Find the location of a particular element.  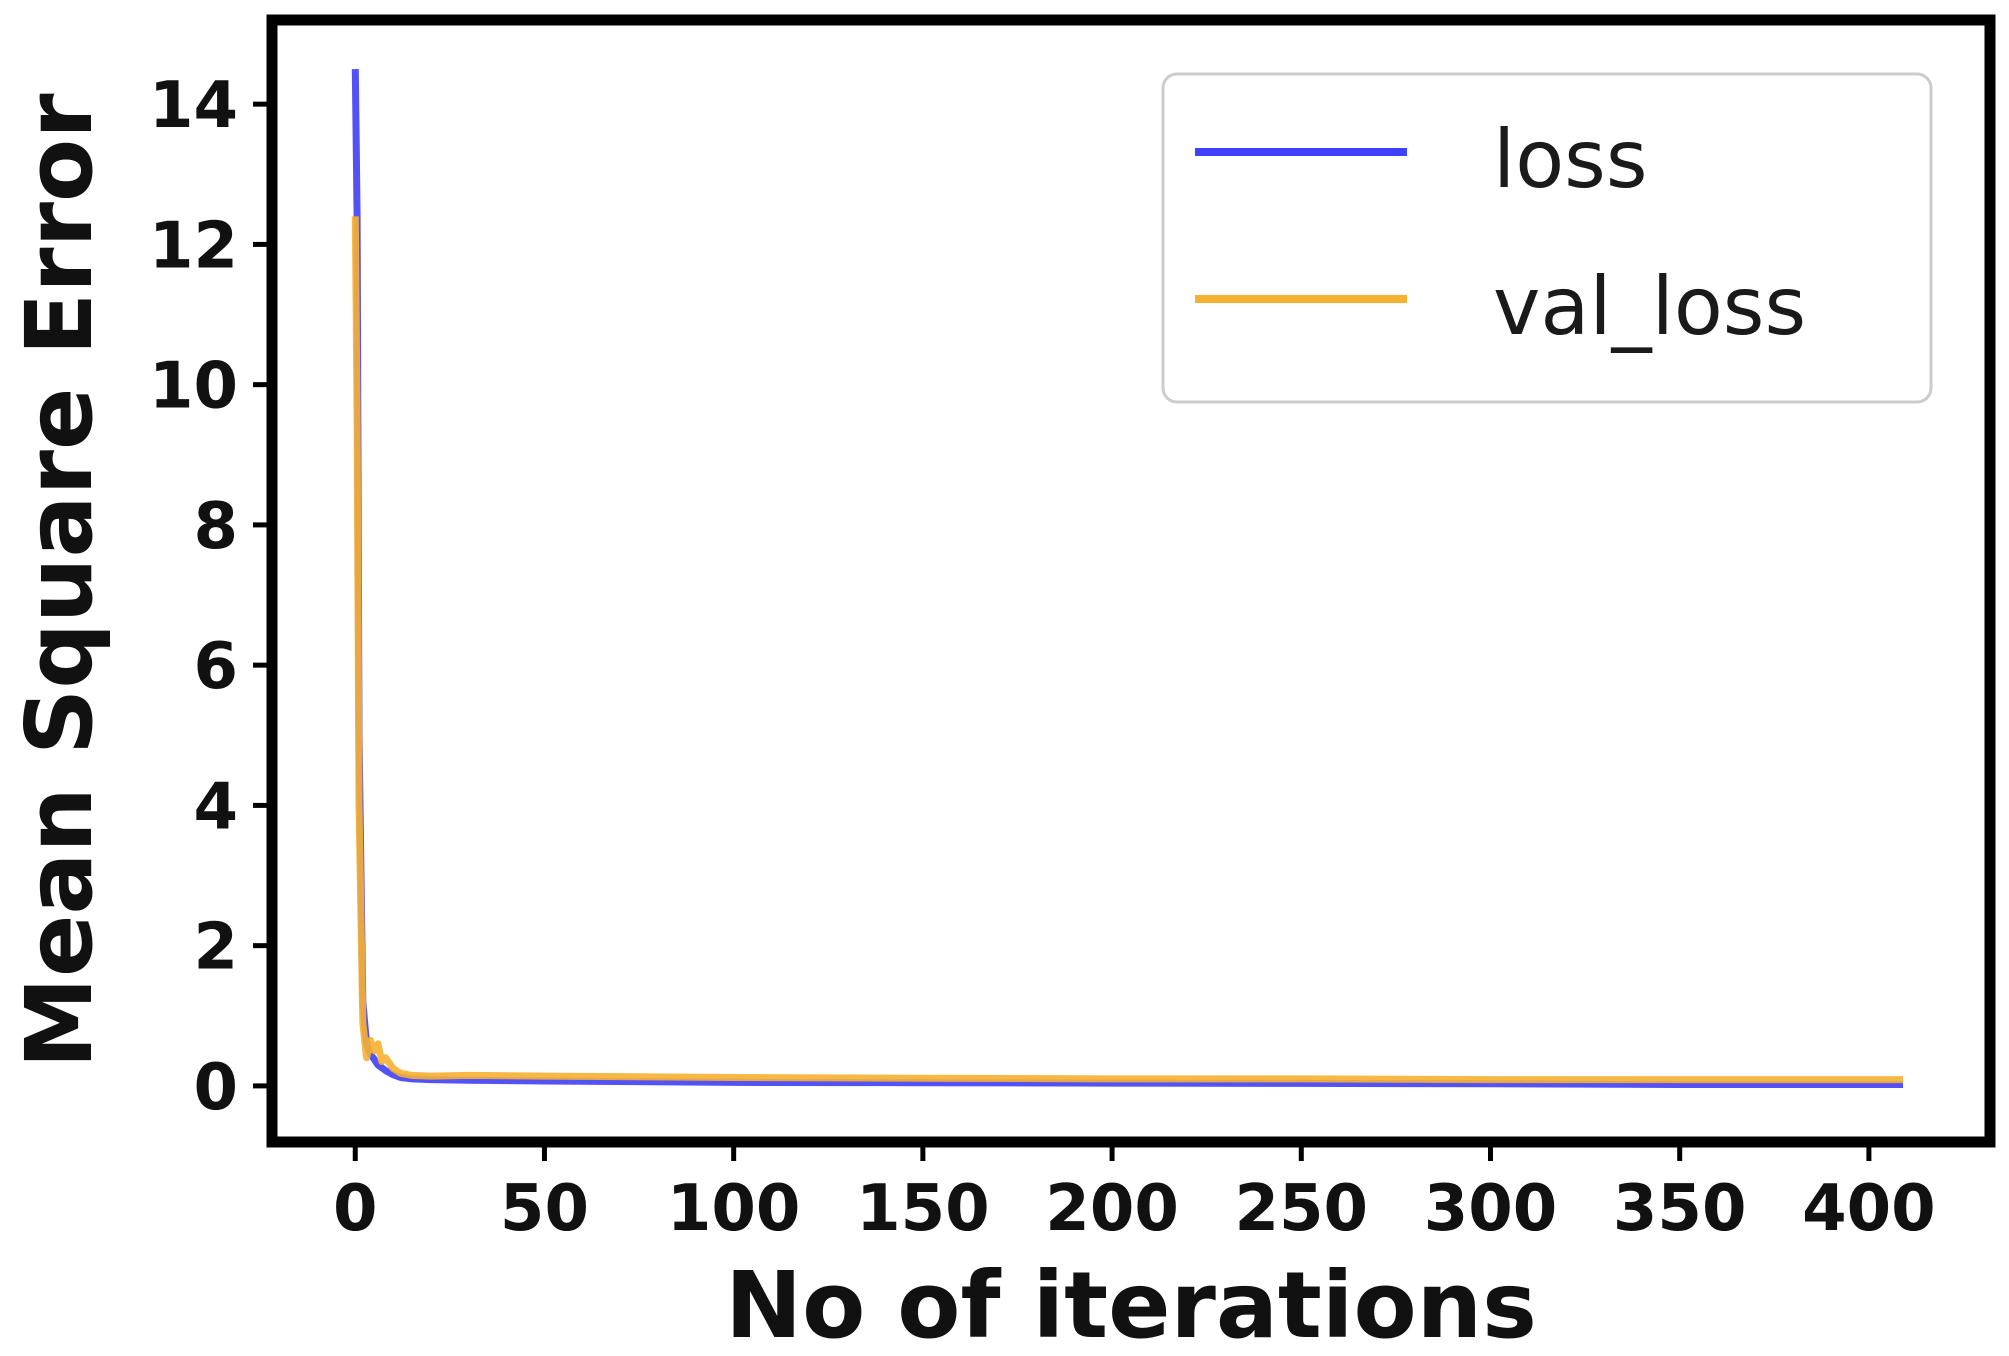

x-tick-label: 250 is located at coordinates (1301, 1209).